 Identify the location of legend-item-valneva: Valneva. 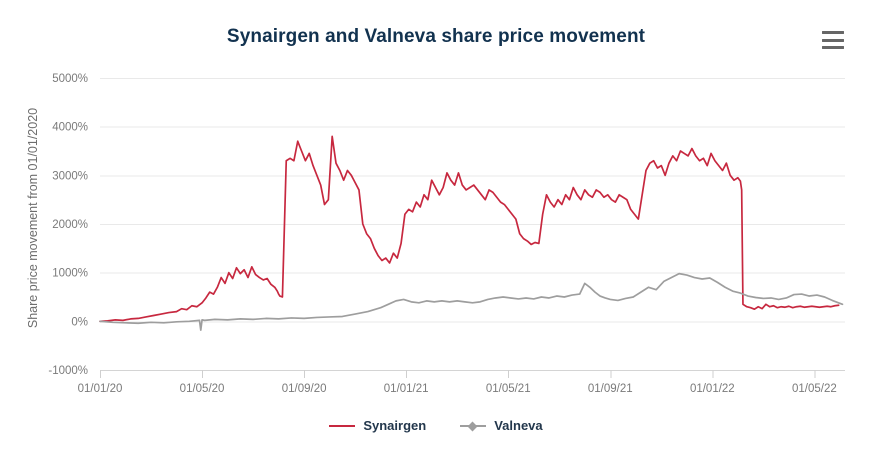
(501, 425).